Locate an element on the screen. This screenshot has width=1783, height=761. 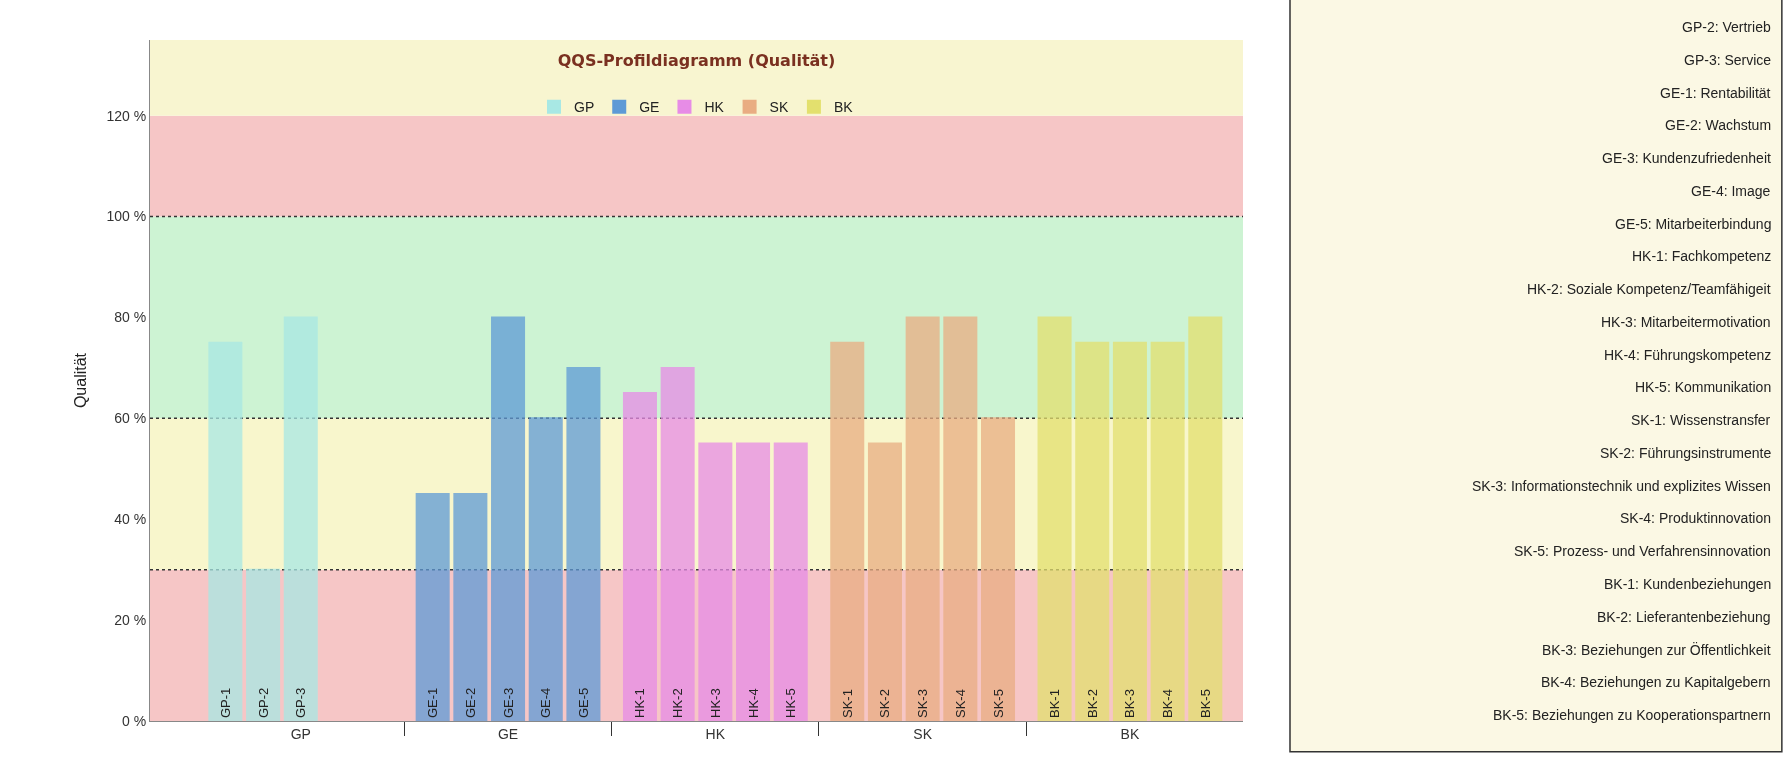
text: SK-5: Prozess- und Verfahrensinnovation is located at coordinates (1642, 551).